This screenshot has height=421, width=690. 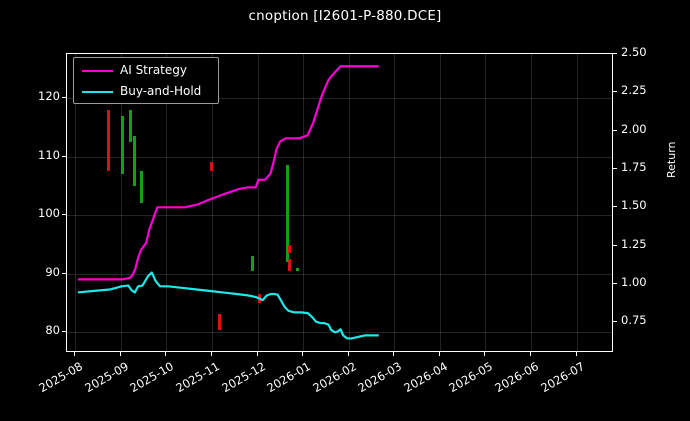 I want to click on legend-label-ai-strategy: AI Strategy, so click(x=153, y=70).